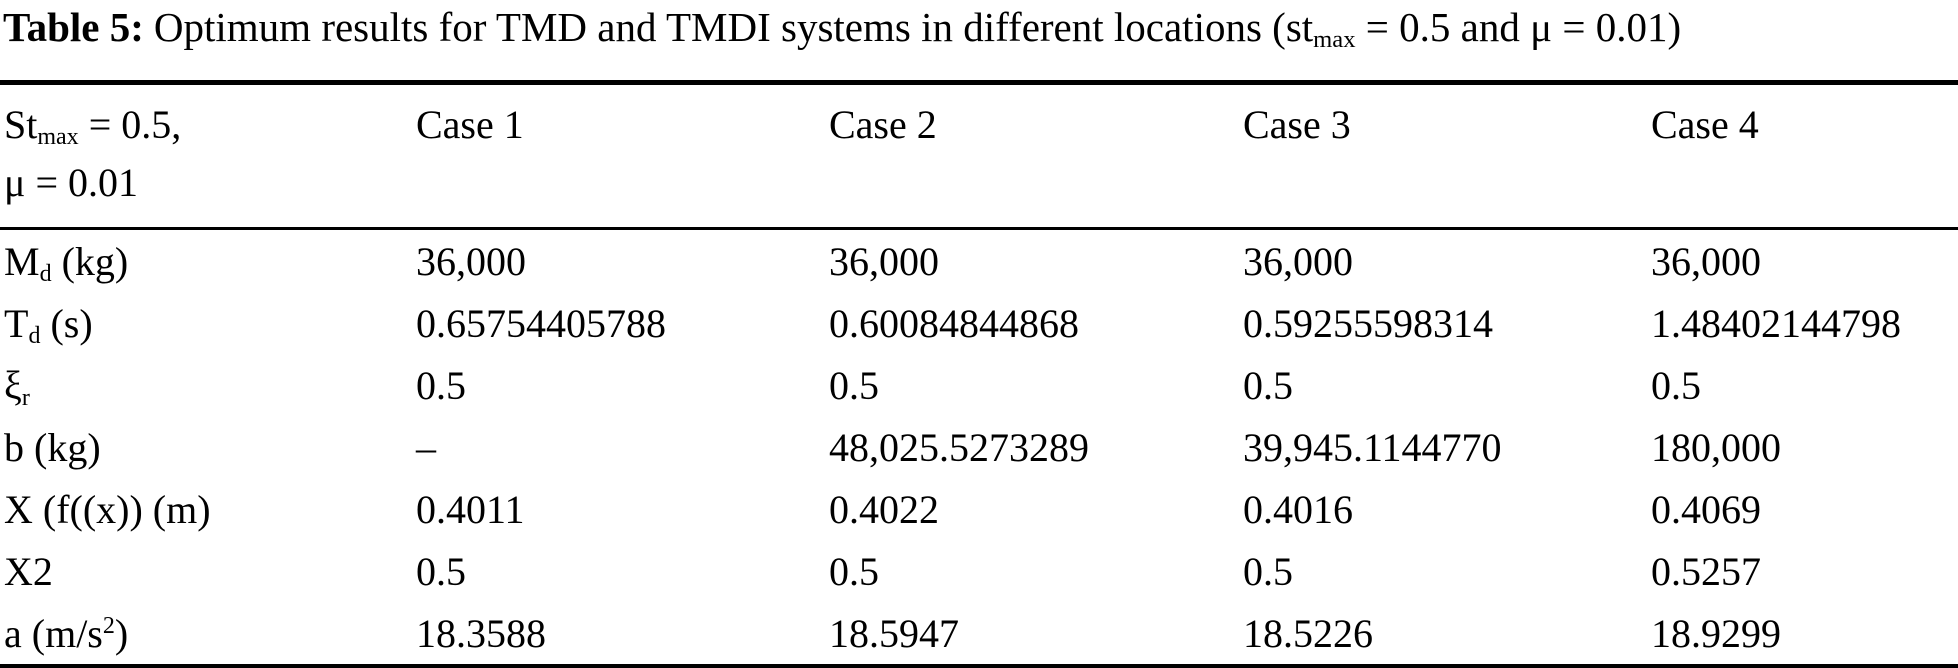  I want to click on header-param-line1: Stmax = 0.5,, so click(93, 126).